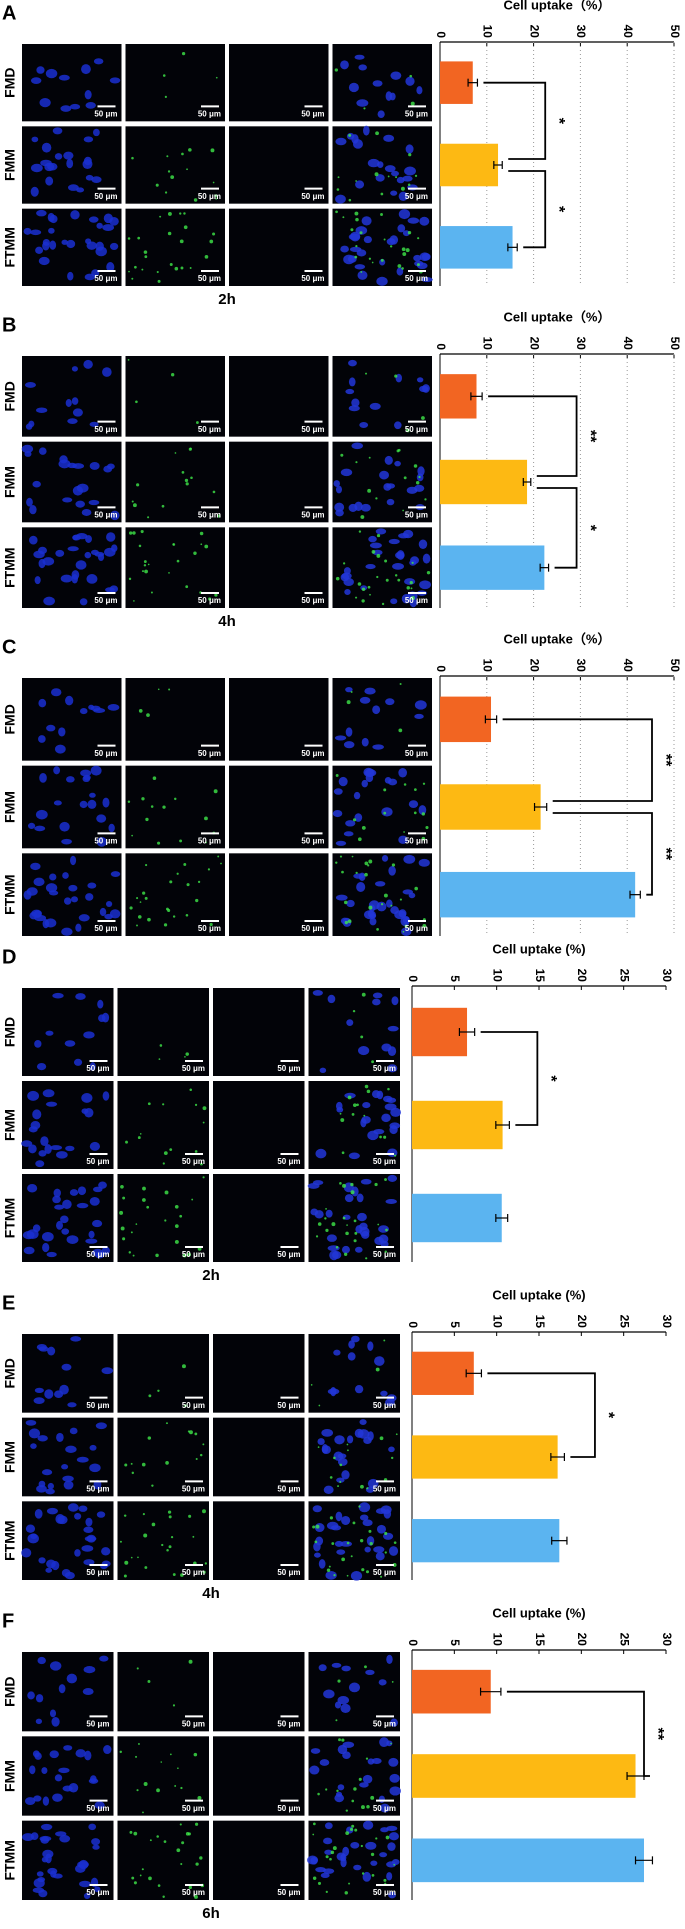 The height and width of the screenshot is (1929, 685). I want to click on x-tick-label: 10, so click(488, 344).